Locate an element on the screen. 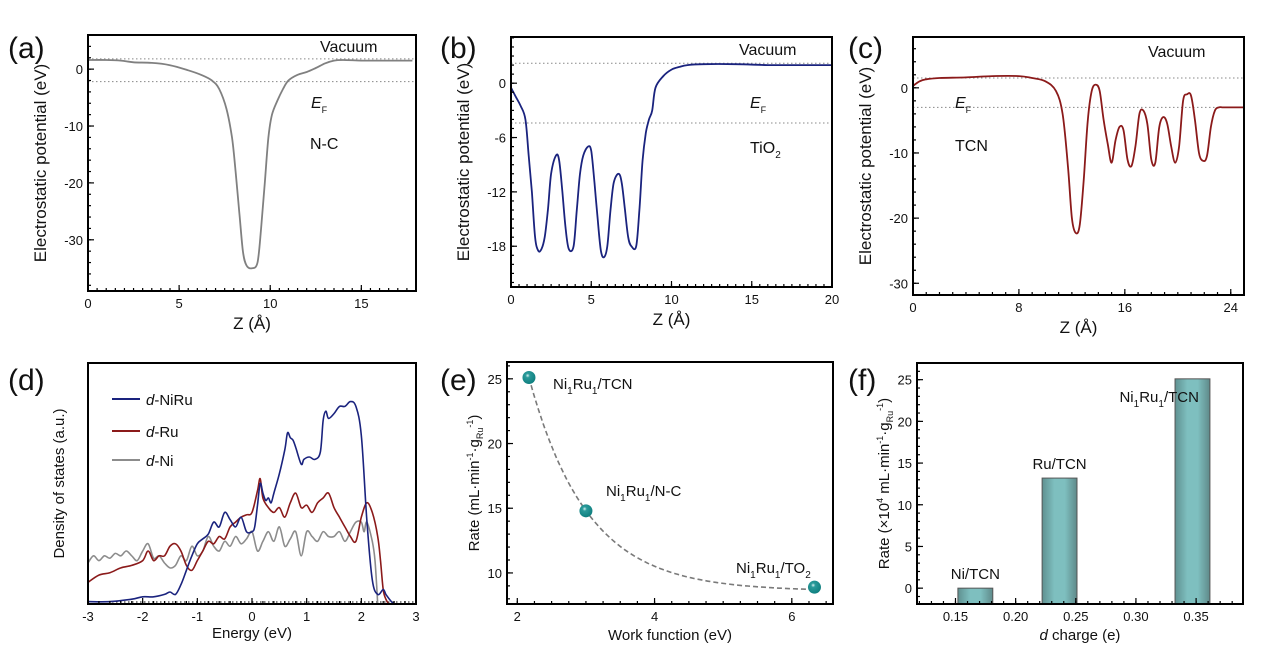  bar-label: Ni/TCN is located at coordinates (975, 574).